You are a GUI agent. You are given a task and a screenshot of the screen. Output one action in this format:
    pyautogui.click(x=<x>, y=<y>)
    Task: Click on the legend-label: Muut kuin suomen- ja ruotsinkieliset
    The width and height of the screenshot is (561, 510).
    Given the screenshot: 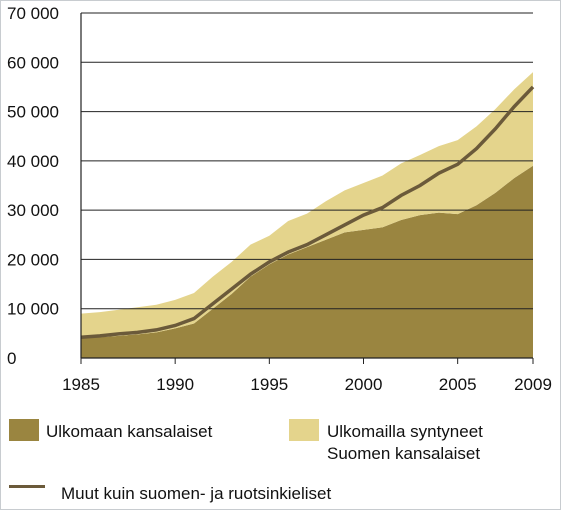 What is the action you would take?
    pyautogui.click(x=196, y=493)
    